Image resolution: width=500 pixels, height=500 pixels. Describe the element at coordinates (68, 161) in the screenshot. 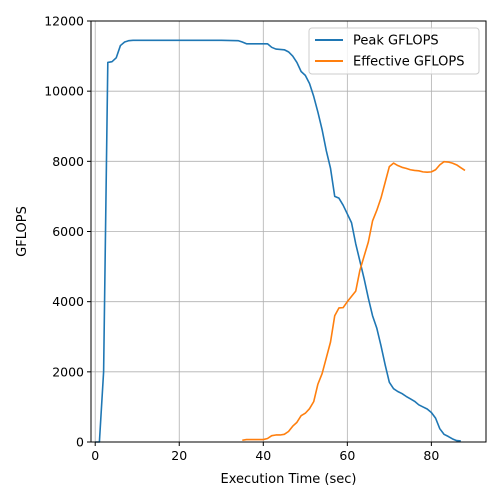

I see `y-tick-label: 8000` at that location.